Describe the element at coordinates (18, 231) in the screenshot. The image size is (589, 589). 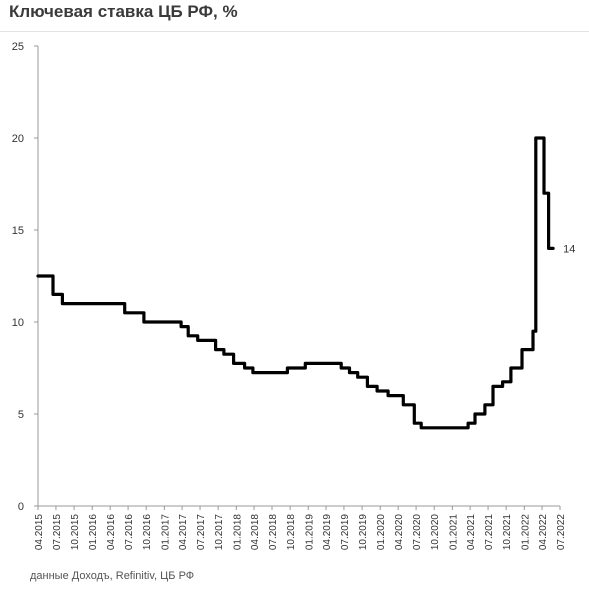
I see `y-tick-label: 15` at that location.